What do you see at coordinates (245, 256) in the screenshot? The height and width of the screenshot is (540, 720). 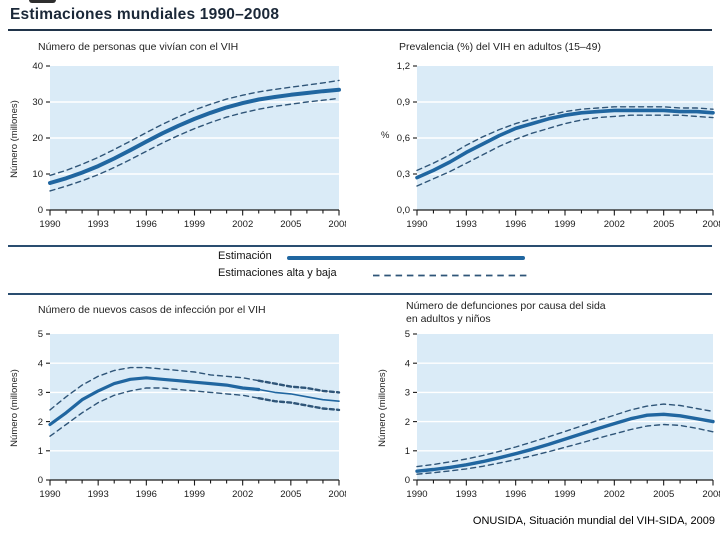 I see `legend-estimate-label: Estimación` at bounding box center [245, 256].